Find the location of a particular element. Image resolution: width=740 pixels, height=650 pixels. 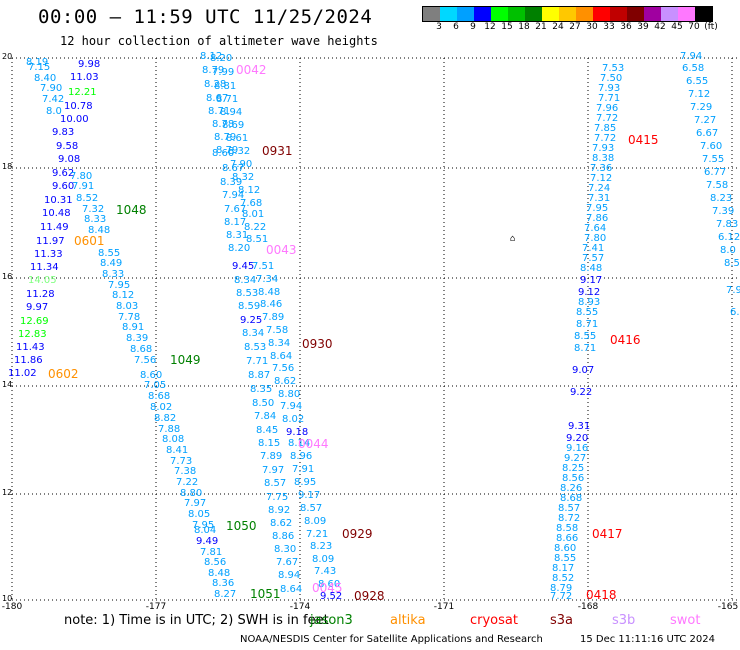

pass-time-label: 0929 is located at coordinates (357, 534).